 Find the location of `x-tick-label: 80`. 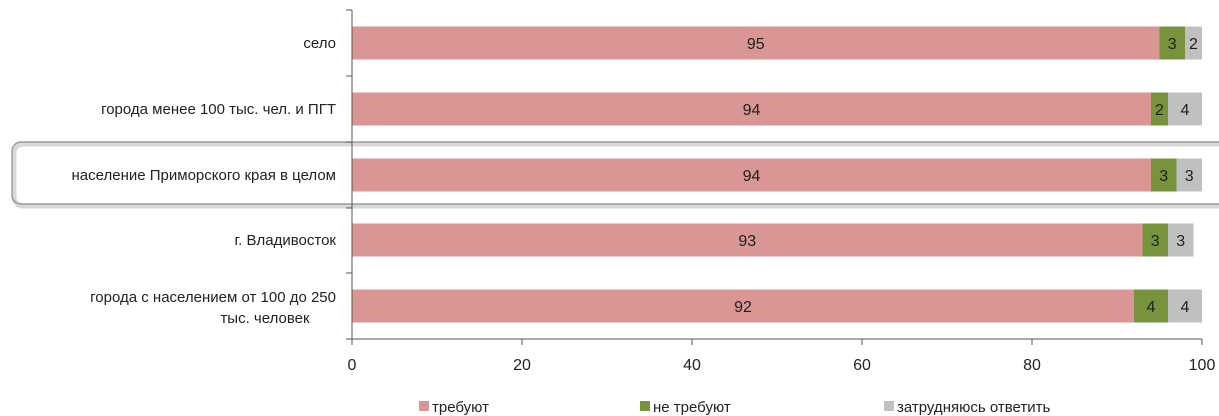

x-tick-label: 80 is located at coordinates (1032, 365).